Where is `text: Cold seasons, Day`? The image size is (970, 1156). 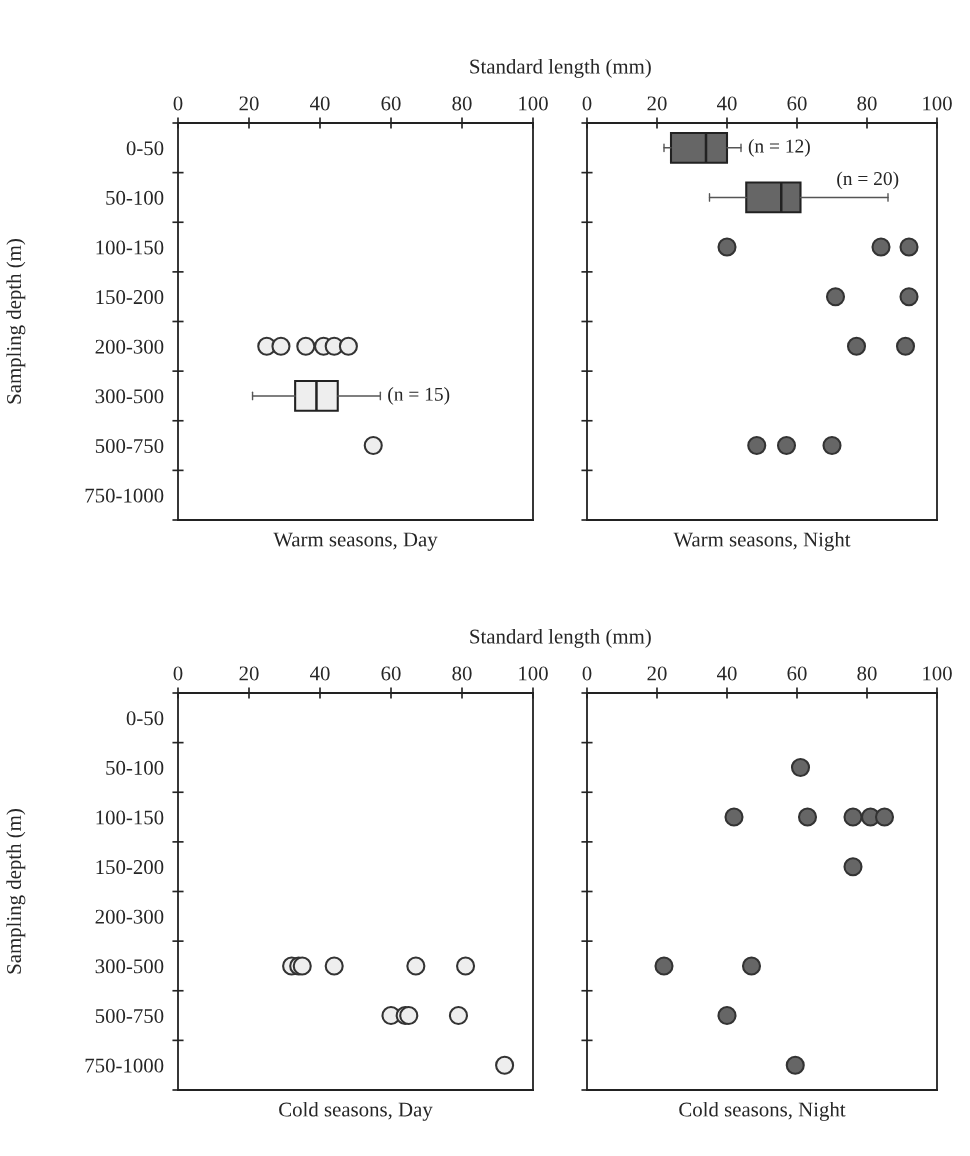
text: Cold seasons, Day is located at coordinates (356, 1111).